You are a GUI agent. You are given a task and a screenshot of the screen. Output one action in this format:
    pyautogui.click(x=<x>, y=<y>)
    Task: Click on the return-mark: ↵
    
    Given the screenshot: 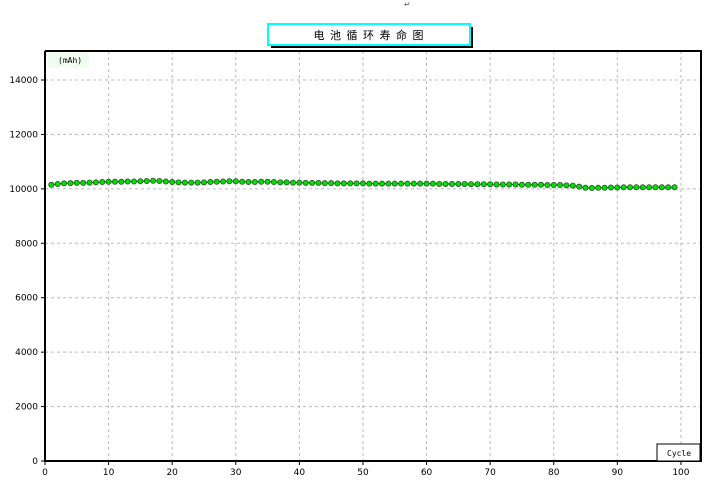 What is the action you would take?
    pyautogui.click(x=407, y=4)
    